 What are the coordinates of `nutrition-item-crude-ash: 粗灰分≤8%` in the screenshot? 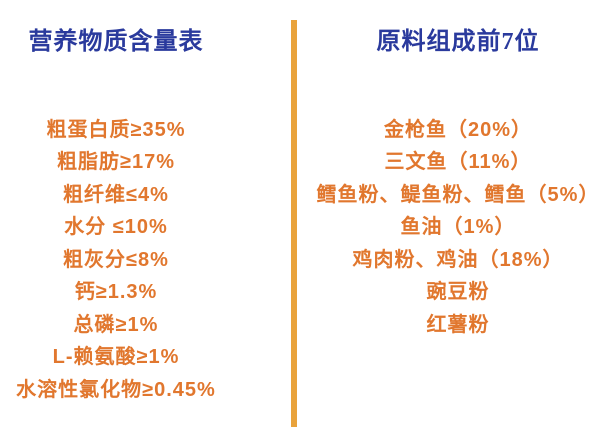 It's located at (116, 259).